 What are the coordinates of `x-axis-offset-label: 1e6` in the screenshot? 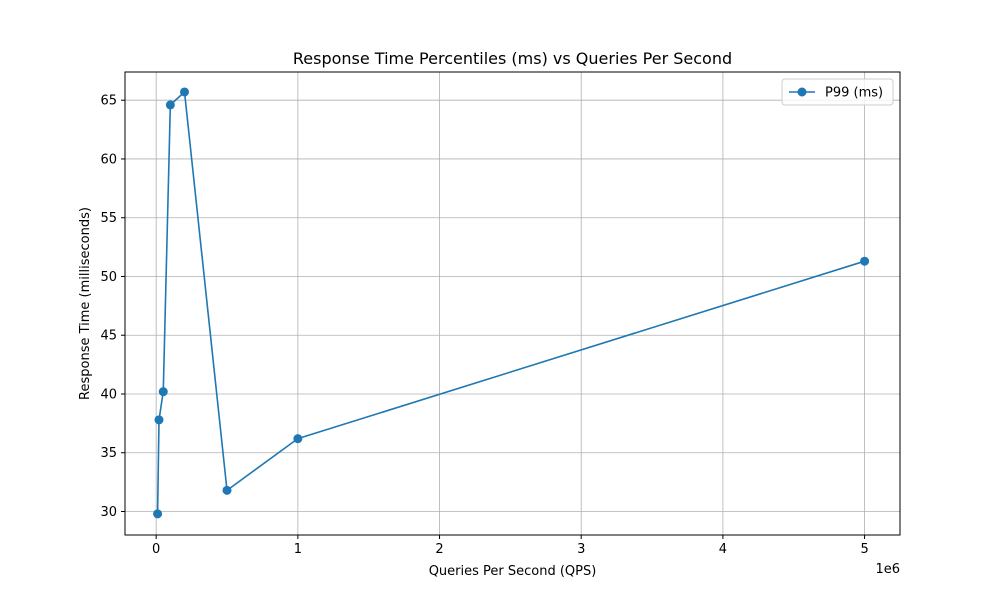 It's located at (887, 569).